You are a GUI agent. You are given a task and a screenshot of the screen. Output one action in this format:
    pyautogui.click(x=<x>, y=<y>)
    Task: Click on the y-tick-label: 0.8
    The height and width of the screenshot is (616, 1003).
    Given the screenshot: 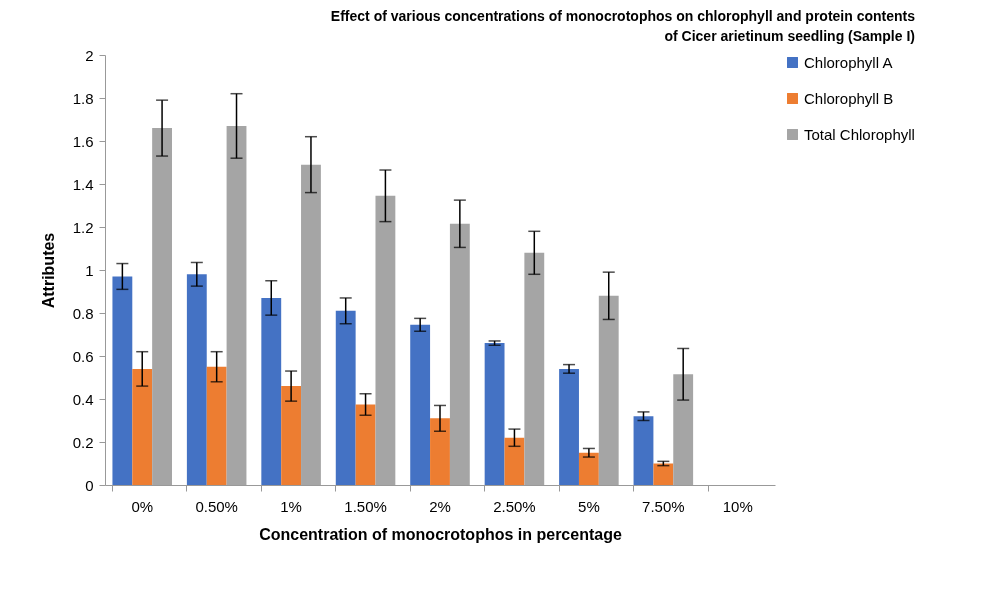 What is the action you would take?
    pyautogui.click(x=83, y=313)
    